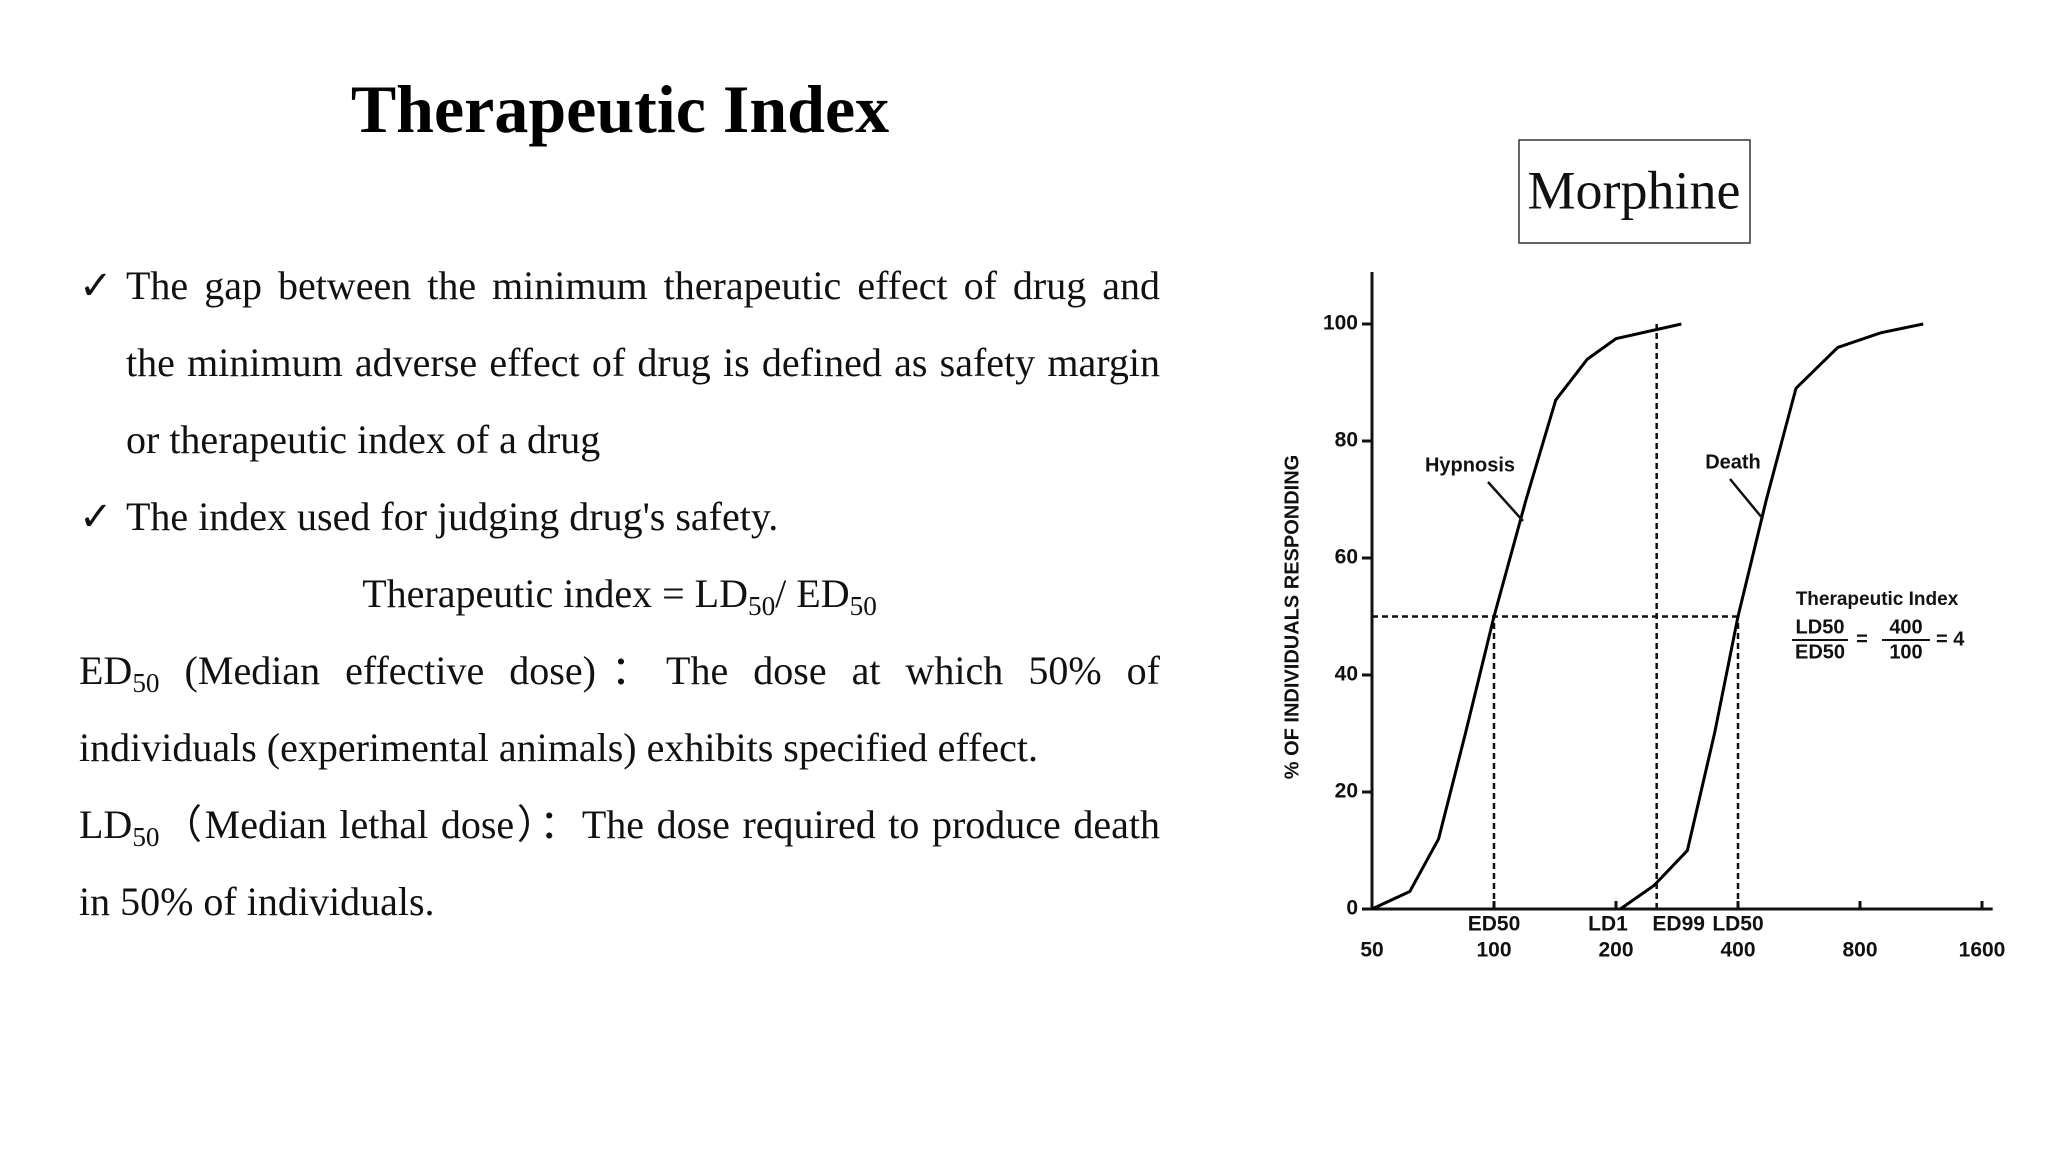  What do you see at coordinates (1292, 617) in the screenshot?
I see `y-axis-label: % OF INDIVIDUALS RESPONDING` at bounding box center [1292, 617].